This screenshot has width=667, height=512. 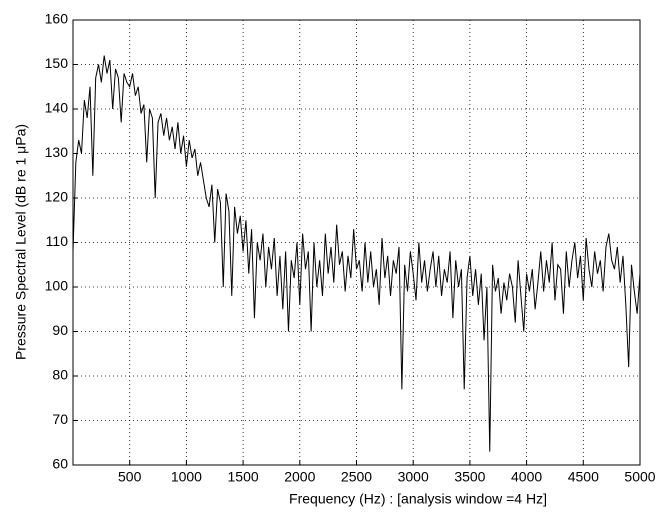 What do you see at coordinates (186, 477) in the screenshot?
I see `x-tick-label: 1000` at bounding box center [186, 477].